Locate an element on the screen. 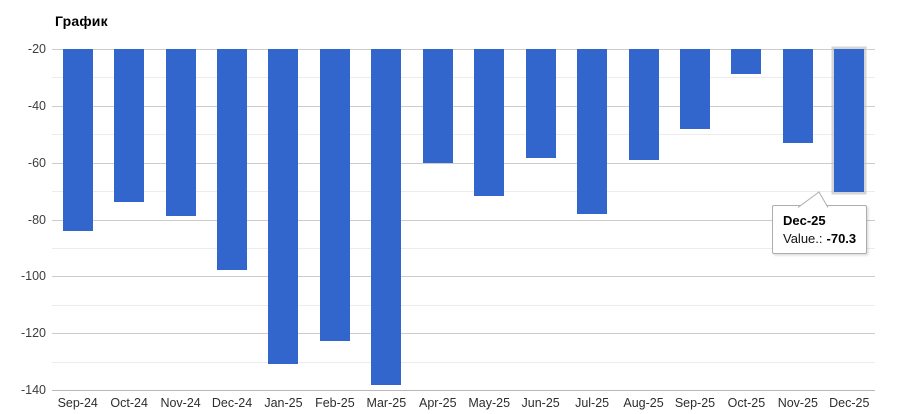 The width and height of the screenshot is (900, 414). x-axis-label: Dec-24 is located at coordinates (232, 403).